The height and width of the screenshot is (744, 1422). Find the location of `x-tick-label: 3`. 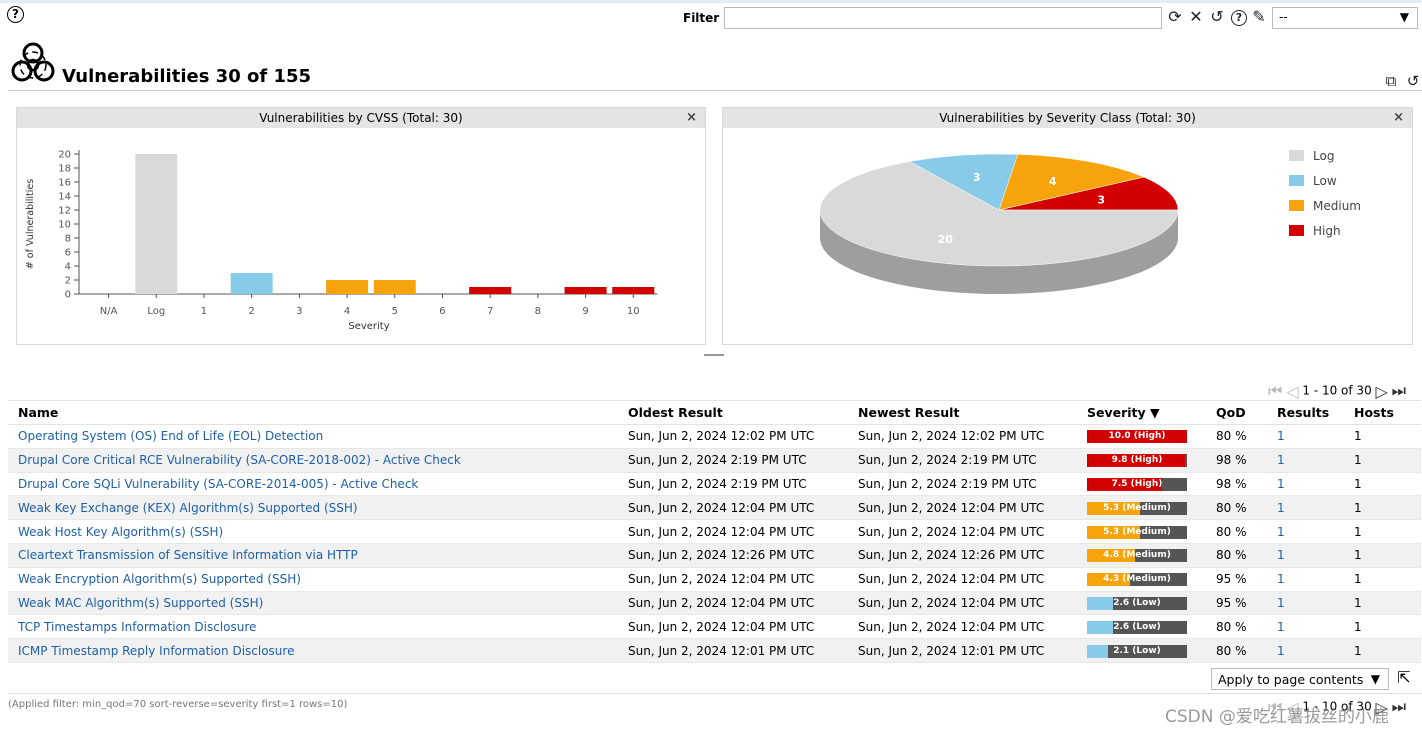

x-tick-label: 3 is located at coordinates (299, 311).